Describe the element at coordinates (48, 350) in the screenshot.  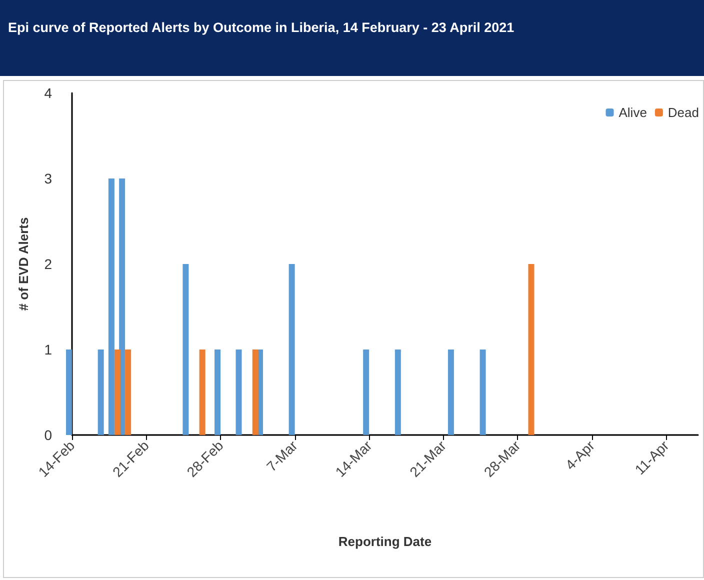
I see `y-tick-label: 1` at that location.